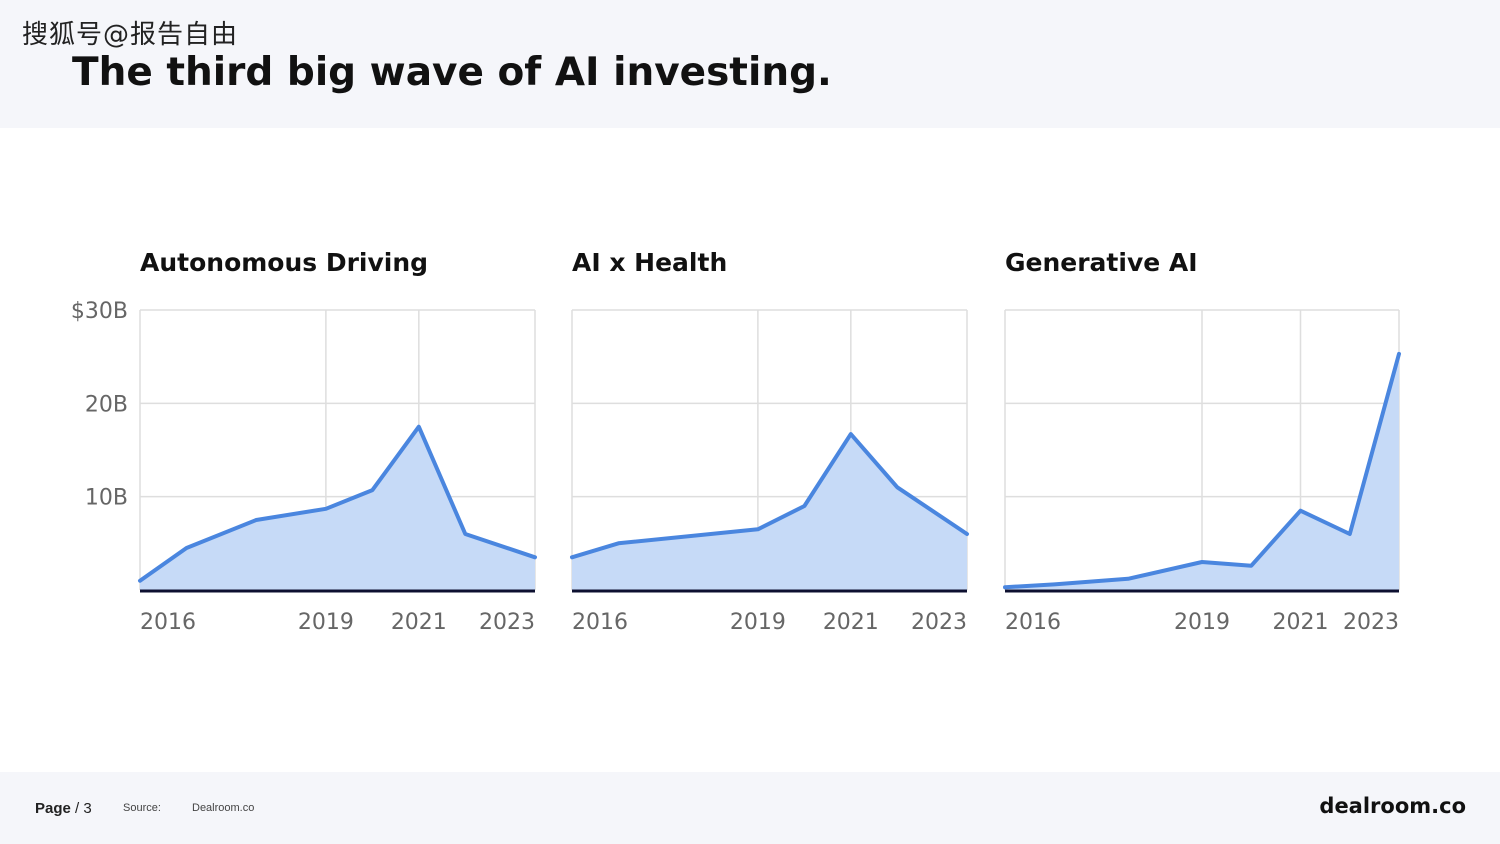 This screenshot has height=844, width=1500. I want to click on source-label: Source:, so click(142, 808).